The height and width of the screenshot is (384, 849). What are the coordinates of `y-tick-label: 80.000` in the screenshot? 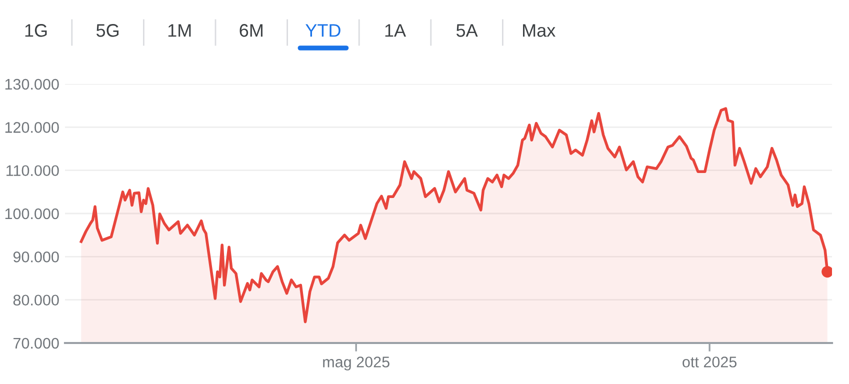 It's located at (36, 300).